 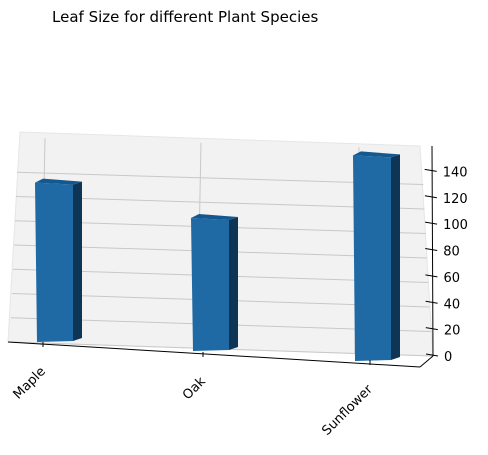 What do you see at coordinates (455, 172) in the screenshot?
I see `z-tick-label: 140` at bounding box center [455, 172].